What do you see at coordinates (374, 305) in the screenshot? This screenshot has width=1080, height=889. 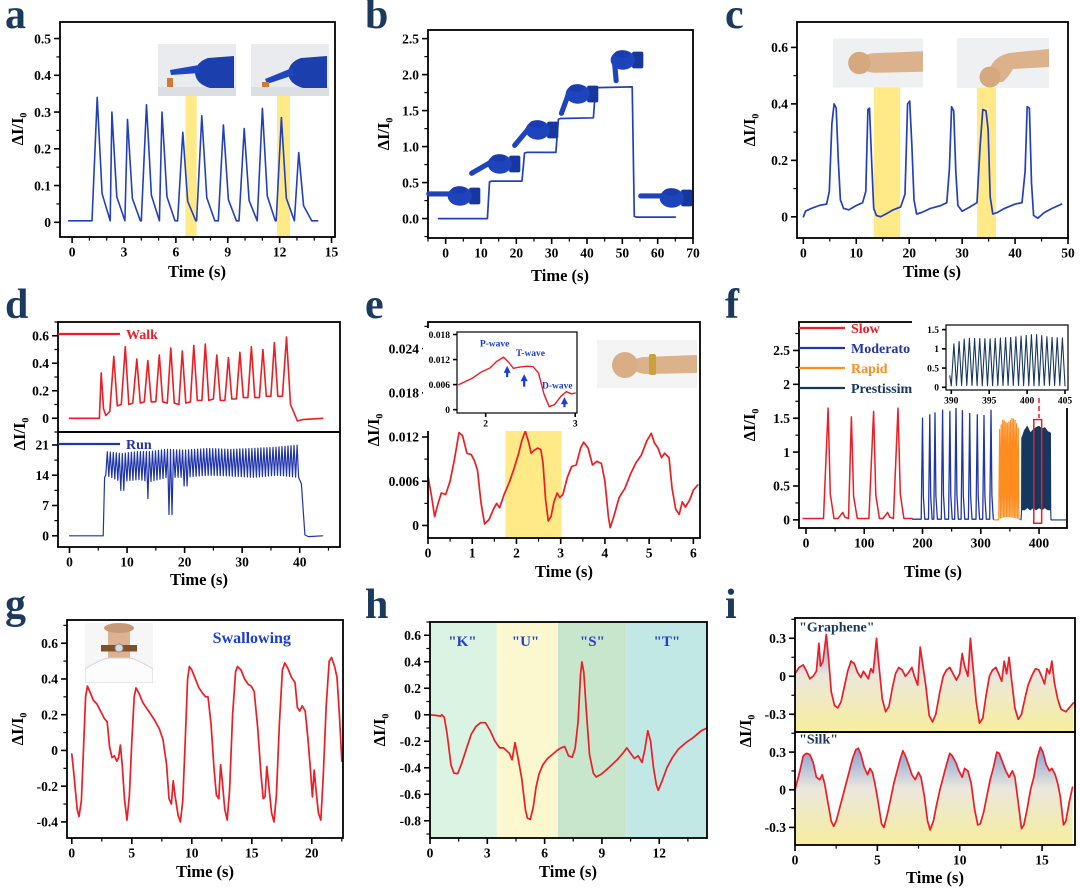 I see `panel-letter-e: e` at bounding box center [374, 305].